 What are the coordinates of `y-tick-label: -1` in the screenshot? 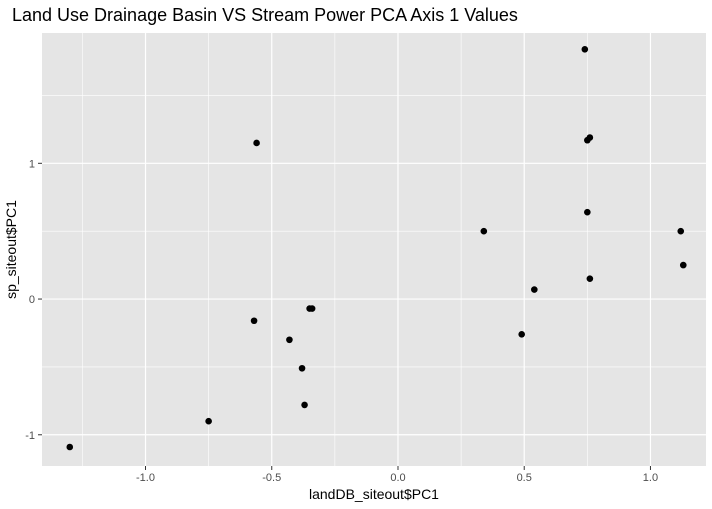 It's located at (30, 436).